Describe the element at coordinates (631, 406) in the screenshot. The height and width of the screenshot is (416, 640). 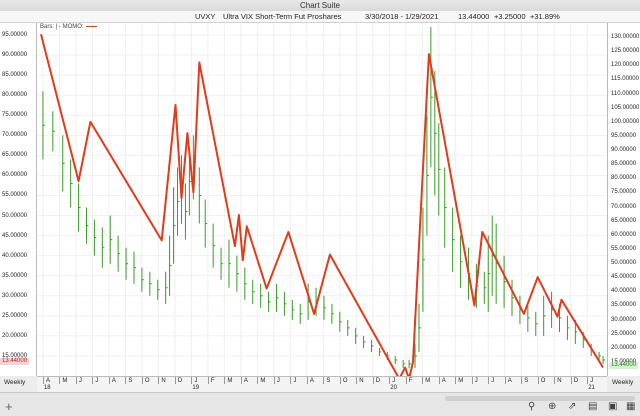
I see `settings-icon: ▦` at that location.